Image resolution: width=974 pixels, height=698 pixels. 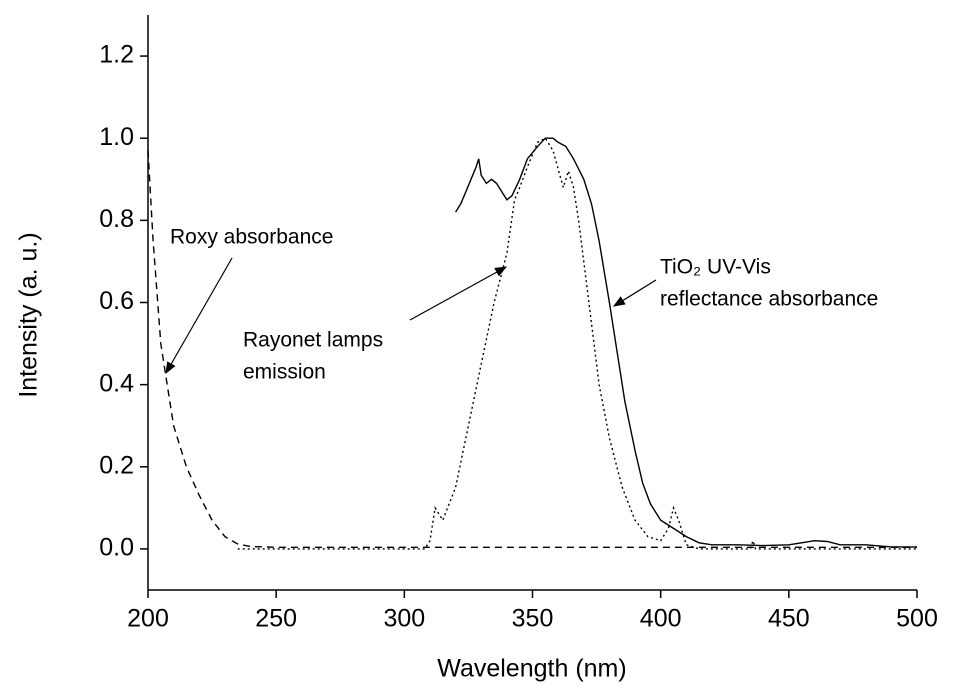 What do you see at coordinates (789, 619) in the screenshot?
I see `x-tick-label: 450` at bounding box center [789, 619].